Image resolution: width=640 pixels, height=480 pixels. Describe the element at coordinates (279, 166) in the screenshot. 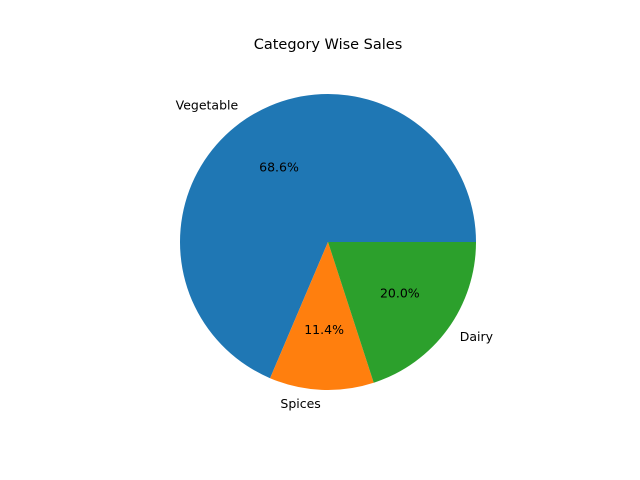

I see `percent-label-vegetable: 68.6%` at that location.